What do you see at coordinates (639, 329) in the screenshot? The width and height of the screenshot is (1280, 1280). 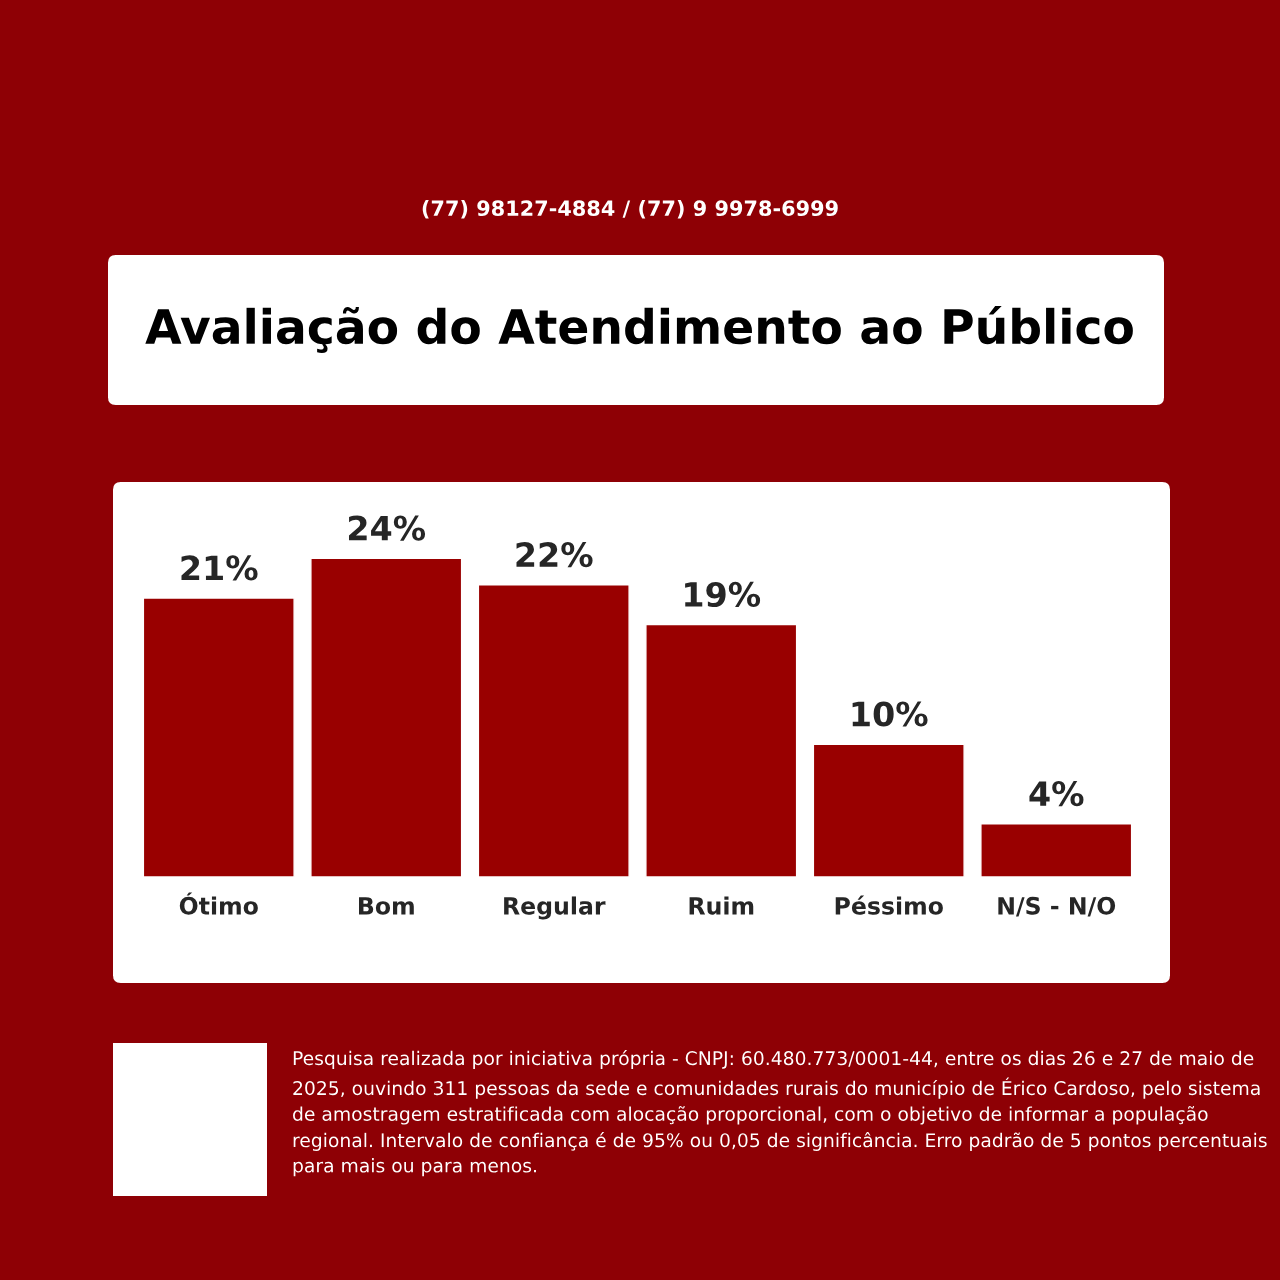 I see `chart-title: Avaliação do Atendimento ao Público` at bounding box center [639, 329].